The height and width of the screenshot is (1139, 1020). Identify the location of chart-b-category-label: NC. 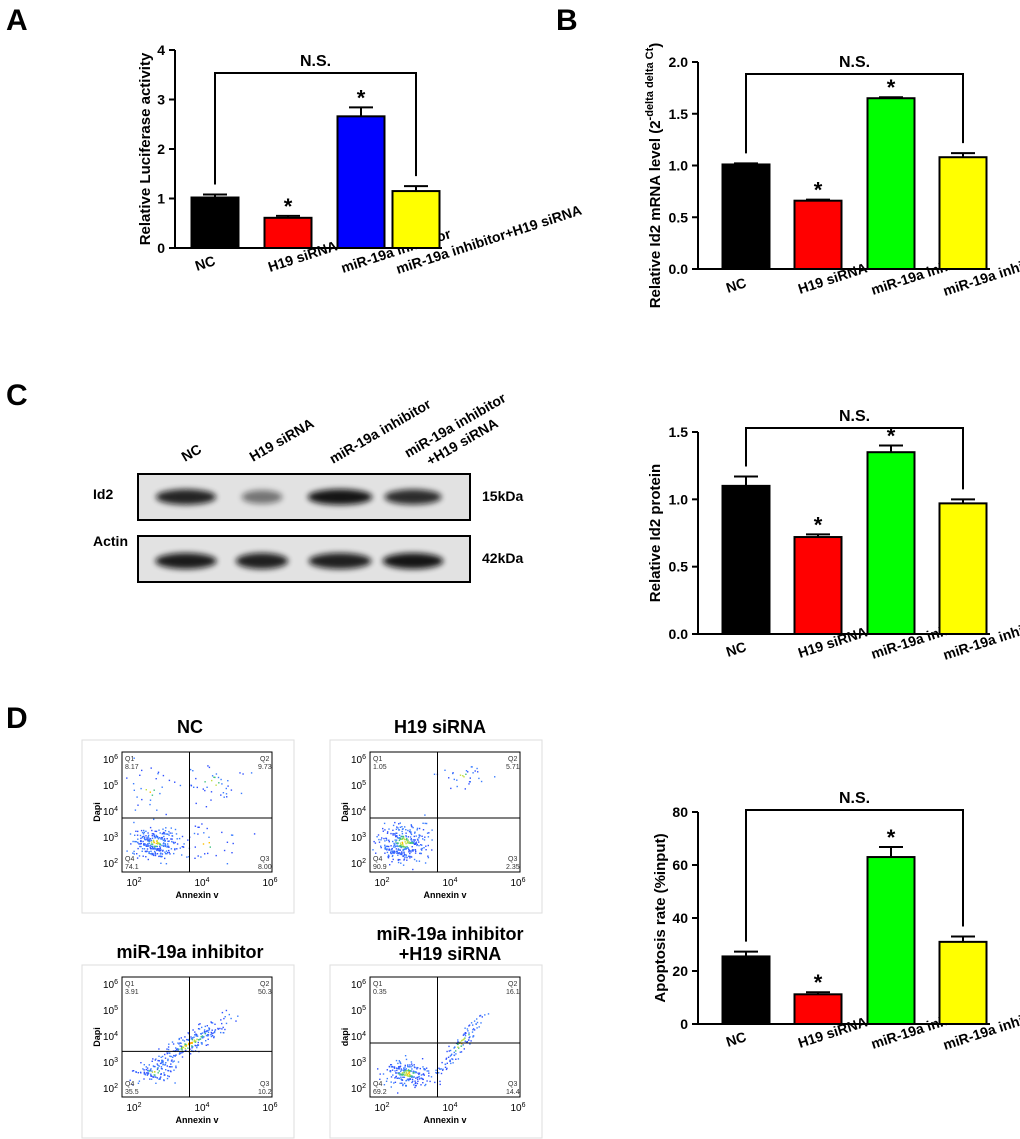
(736, 284).